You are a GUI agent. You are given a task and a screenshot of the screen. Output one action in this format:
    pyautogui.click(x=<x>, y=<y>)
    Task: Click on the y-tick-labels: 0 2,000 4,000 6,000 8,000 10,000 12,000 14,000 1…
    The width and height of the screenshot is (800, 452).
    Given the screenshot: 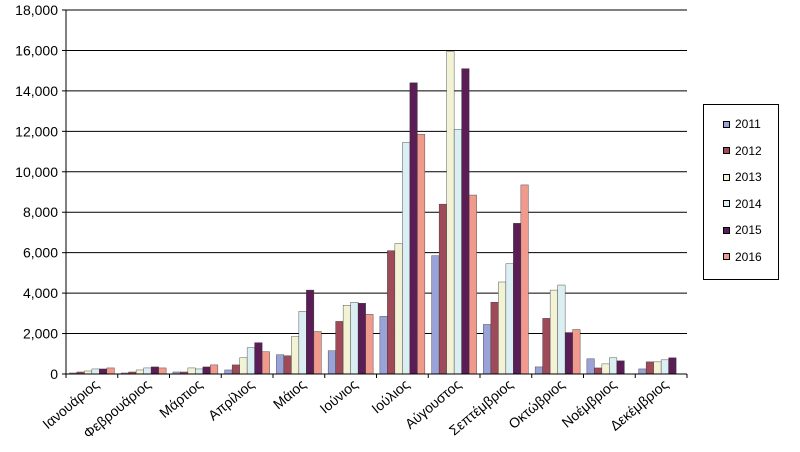 What is the action you would take?
    pyautogui.click(x=40, y=192)
    